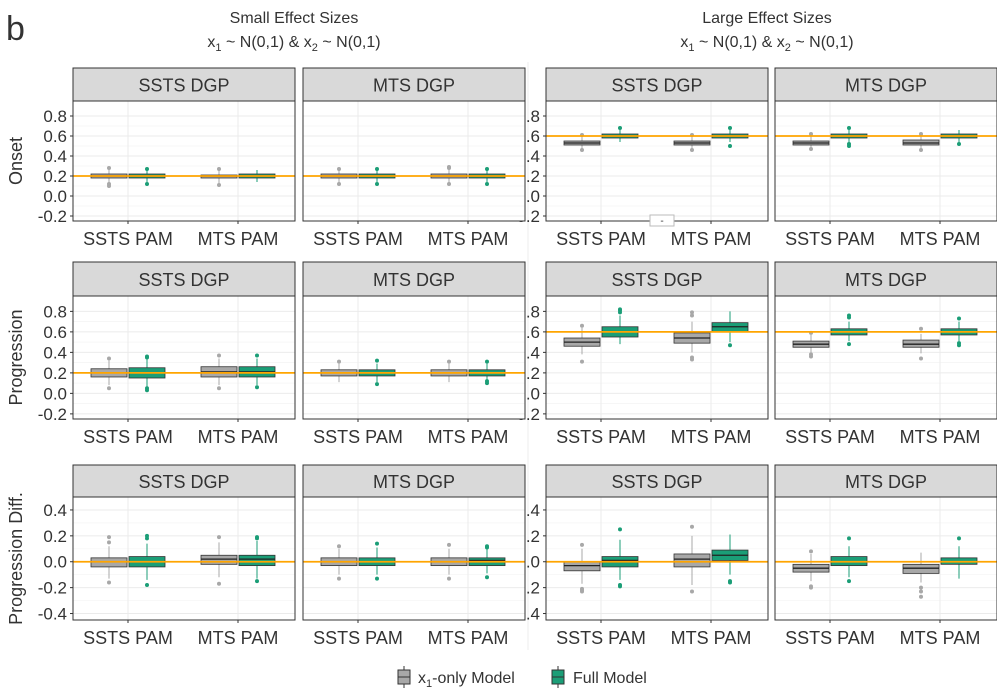  What do you see at coordinates (263, 42) in the screenshot?
I see `dist-x1: ~ N(0,1) &` at bounding box center [263, 42].